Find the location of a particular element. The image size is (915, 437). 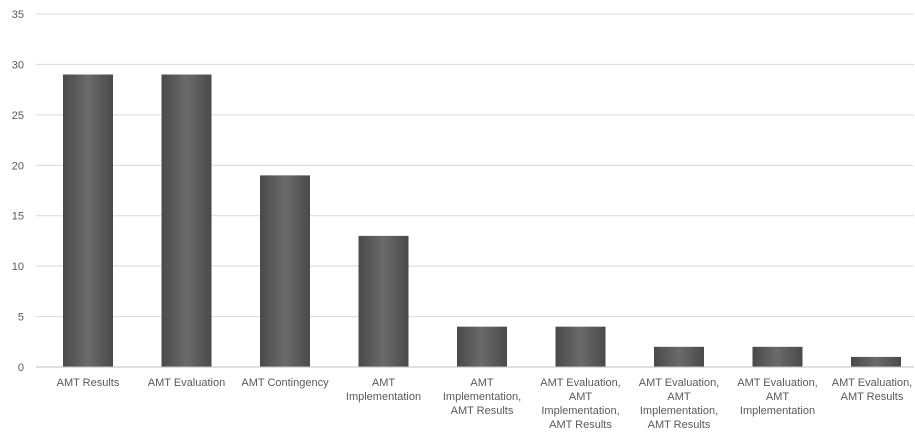

y-tick-label: 20 is located at coordinates (18, 166).